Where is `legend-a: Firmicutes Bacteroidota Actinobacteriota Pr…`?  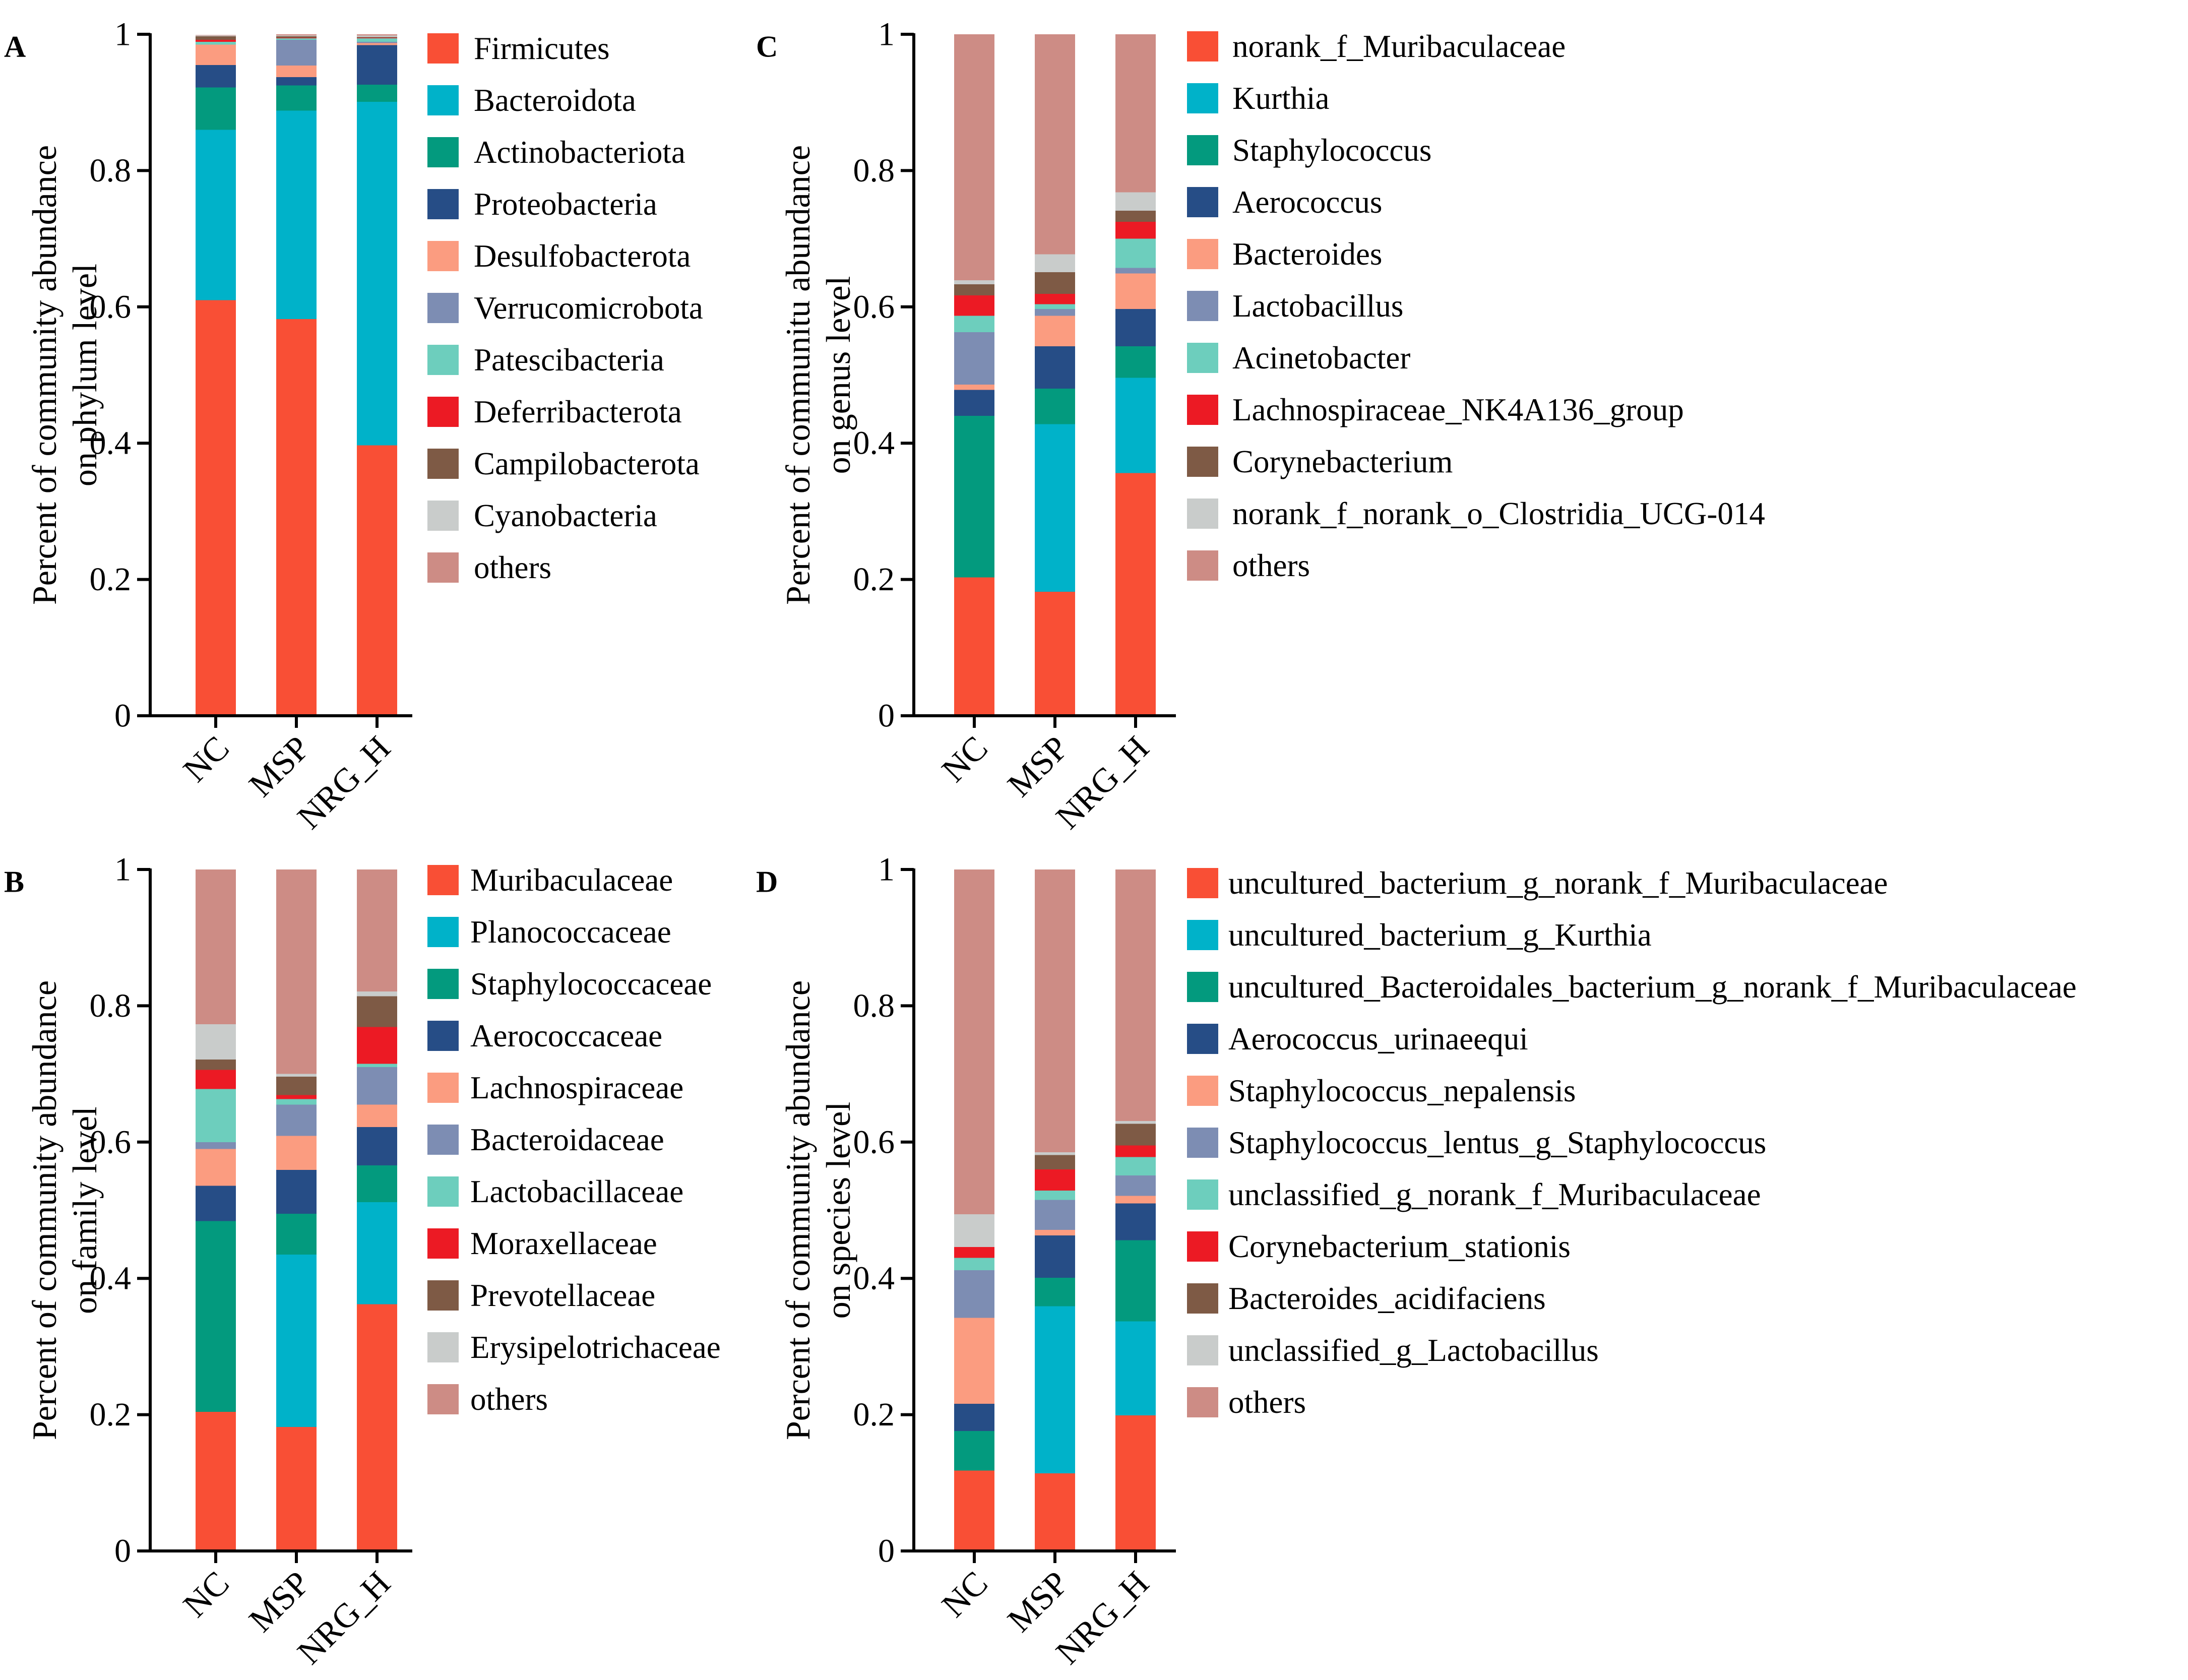 legend-a: Firmicutes Bacteroidota Actinobacteriota Pr… is located at coordinates (565, 308).